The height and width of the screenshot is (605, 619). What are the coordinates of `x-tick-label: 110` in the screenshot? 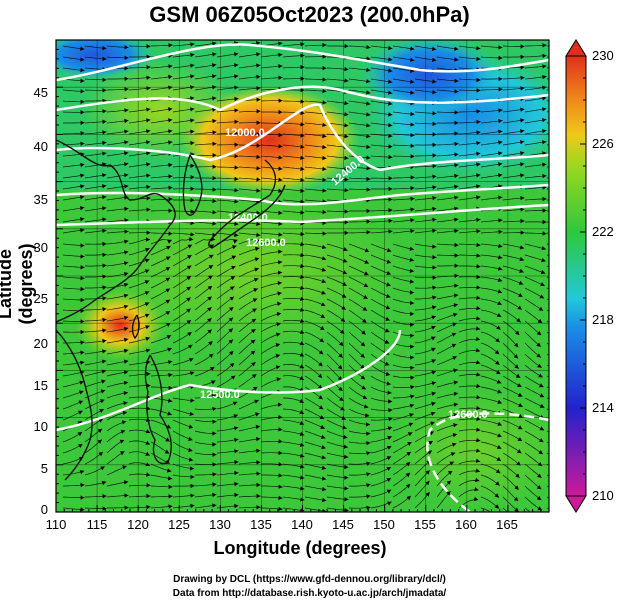 It's located at (56, 524).